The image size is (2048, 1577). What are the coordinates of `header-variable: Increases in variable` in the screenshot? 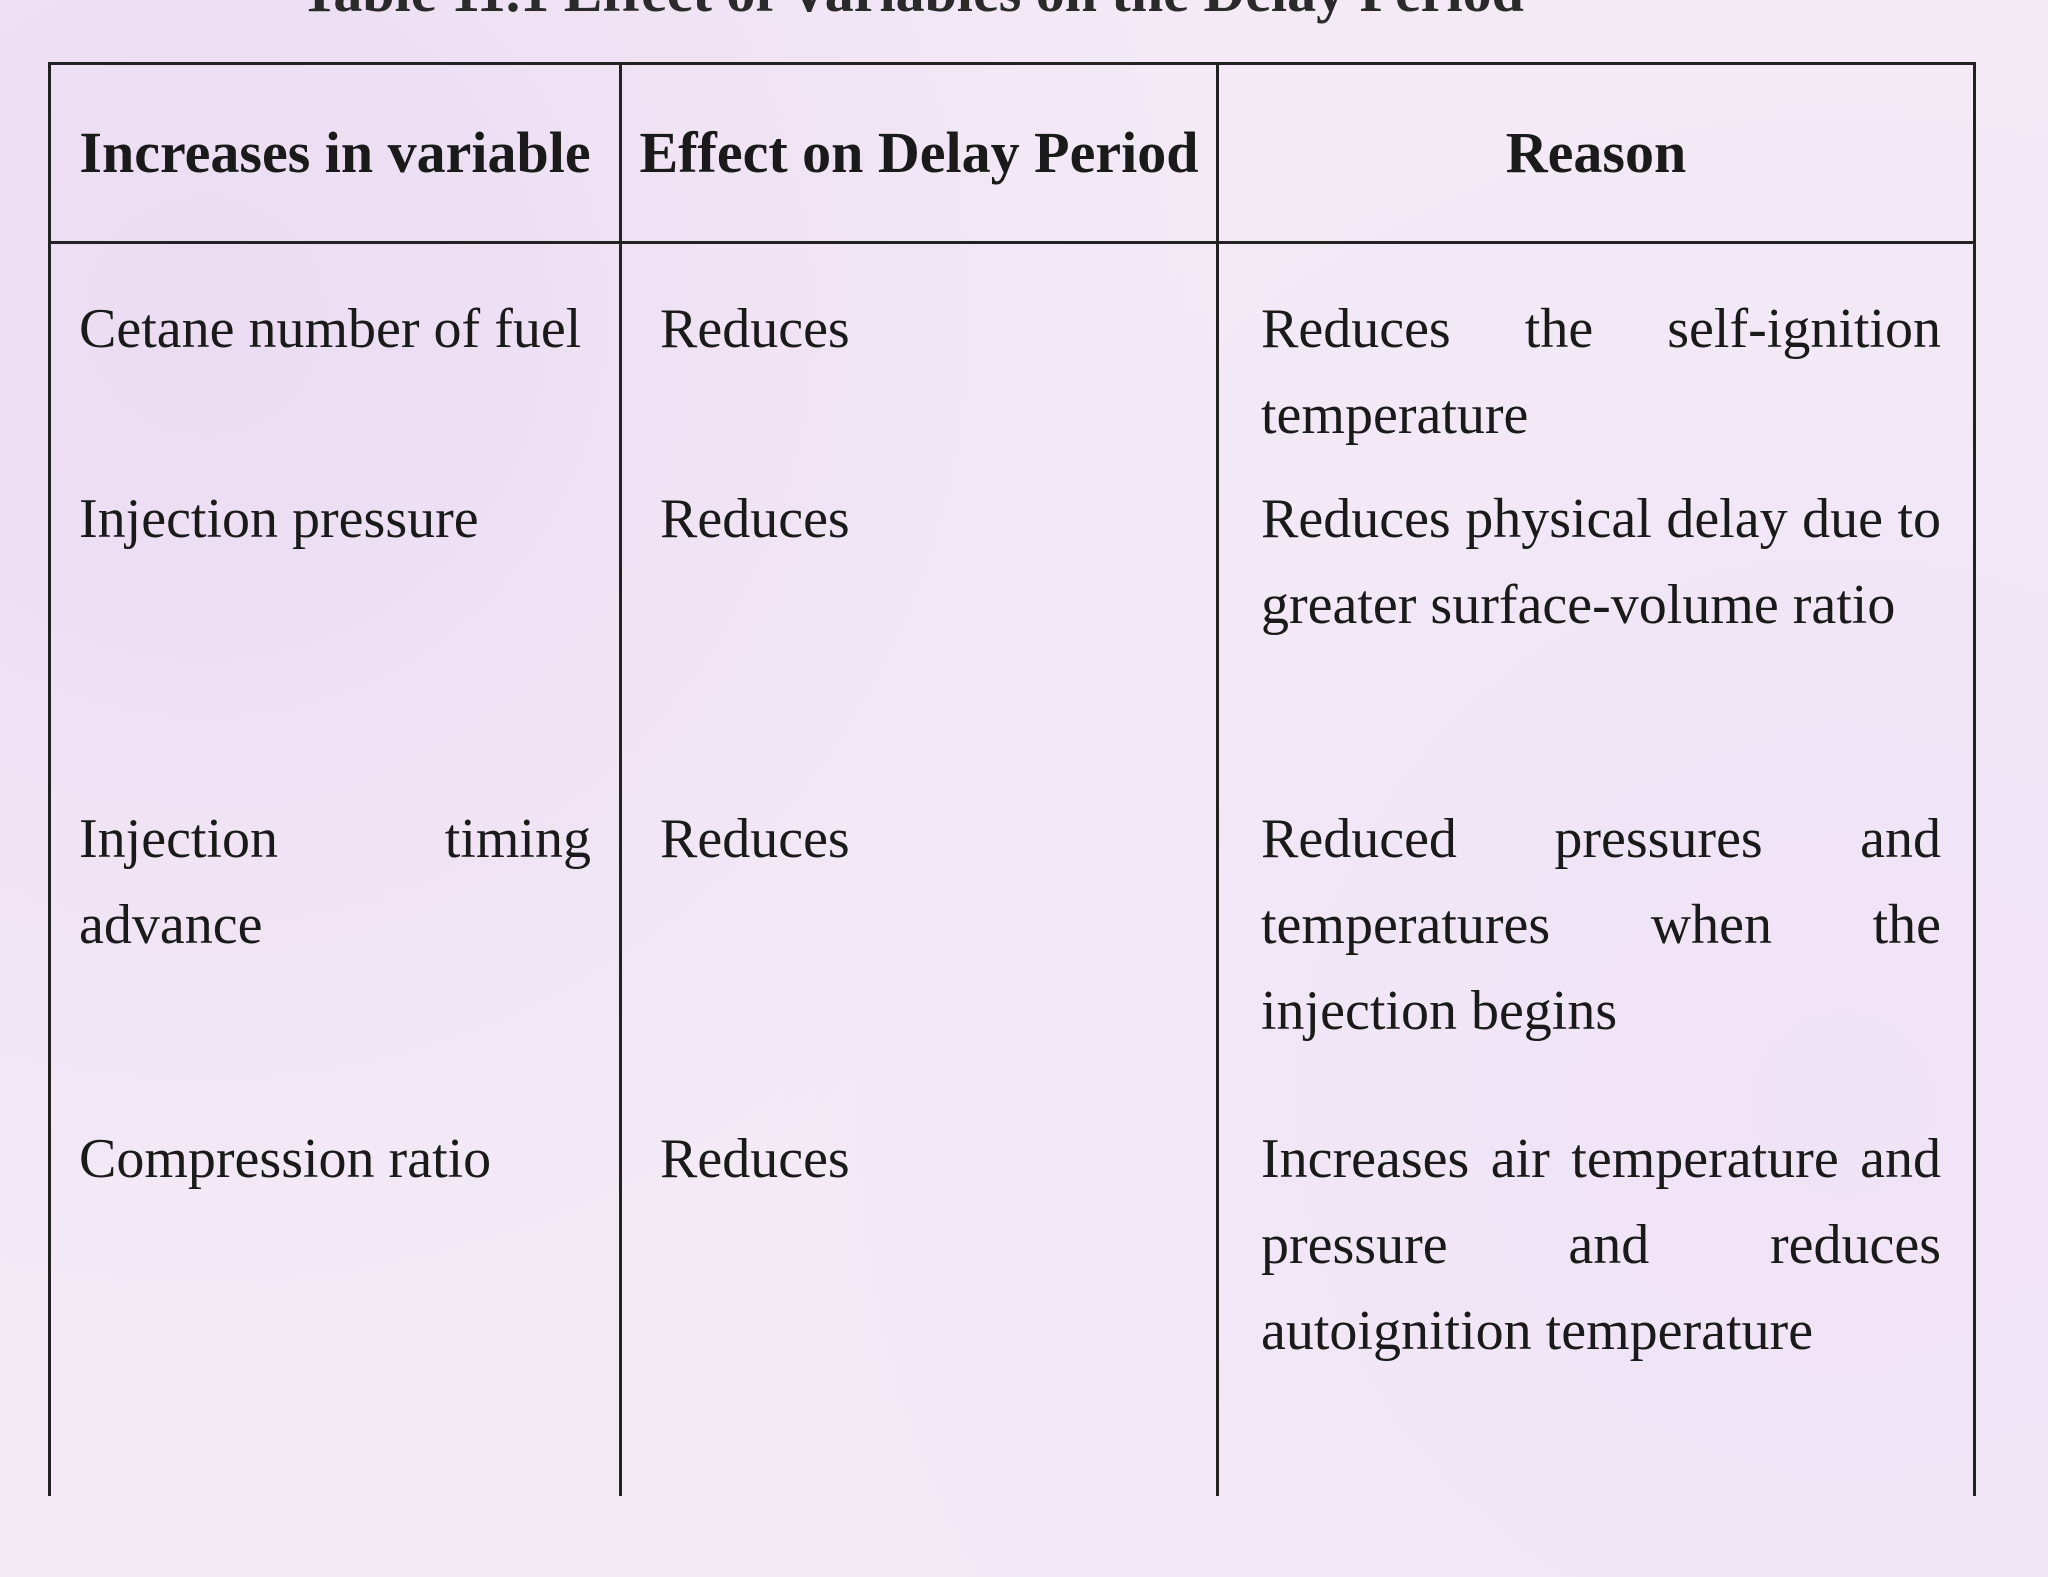 It's located at (335, 153).